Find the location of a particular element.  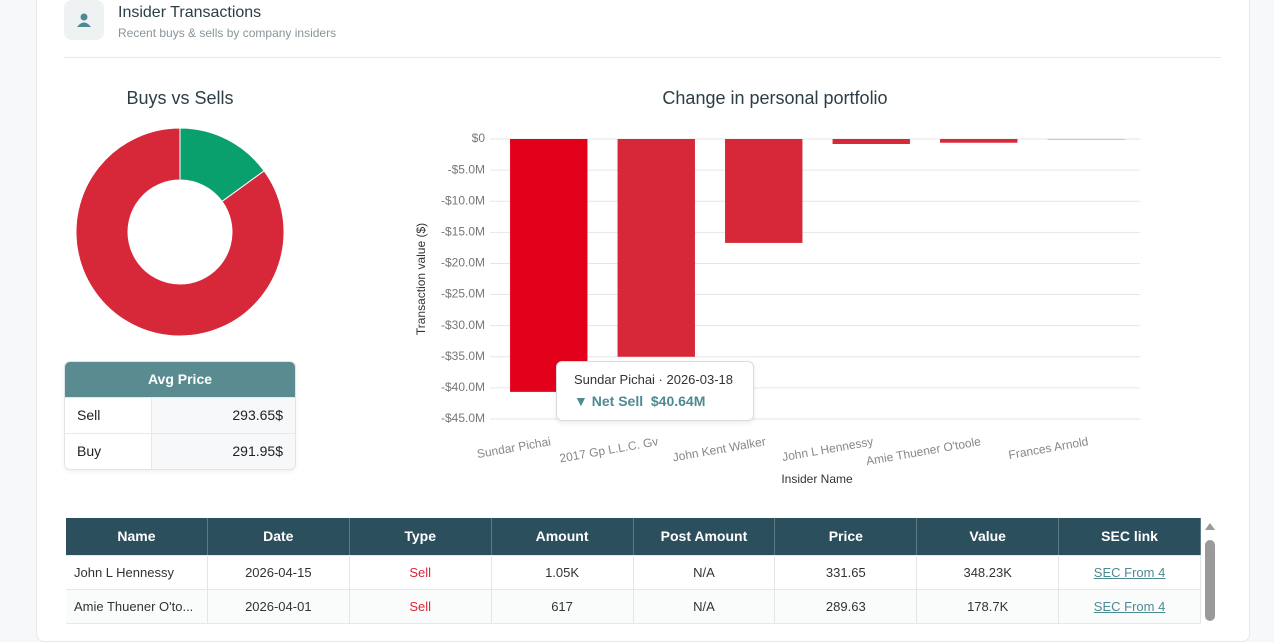

y-tick-label: -$20.0M is located at coordinates (463, 263).